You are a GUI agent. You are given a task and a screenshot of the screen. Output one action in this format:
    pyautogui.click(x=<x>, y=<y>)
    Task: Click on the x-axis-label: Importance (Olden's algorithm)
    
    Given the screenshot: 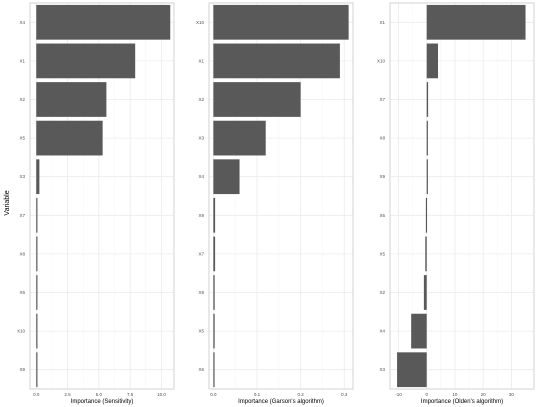 What is the action you would take?
    pyautogui.click(x=462, y=402)
    